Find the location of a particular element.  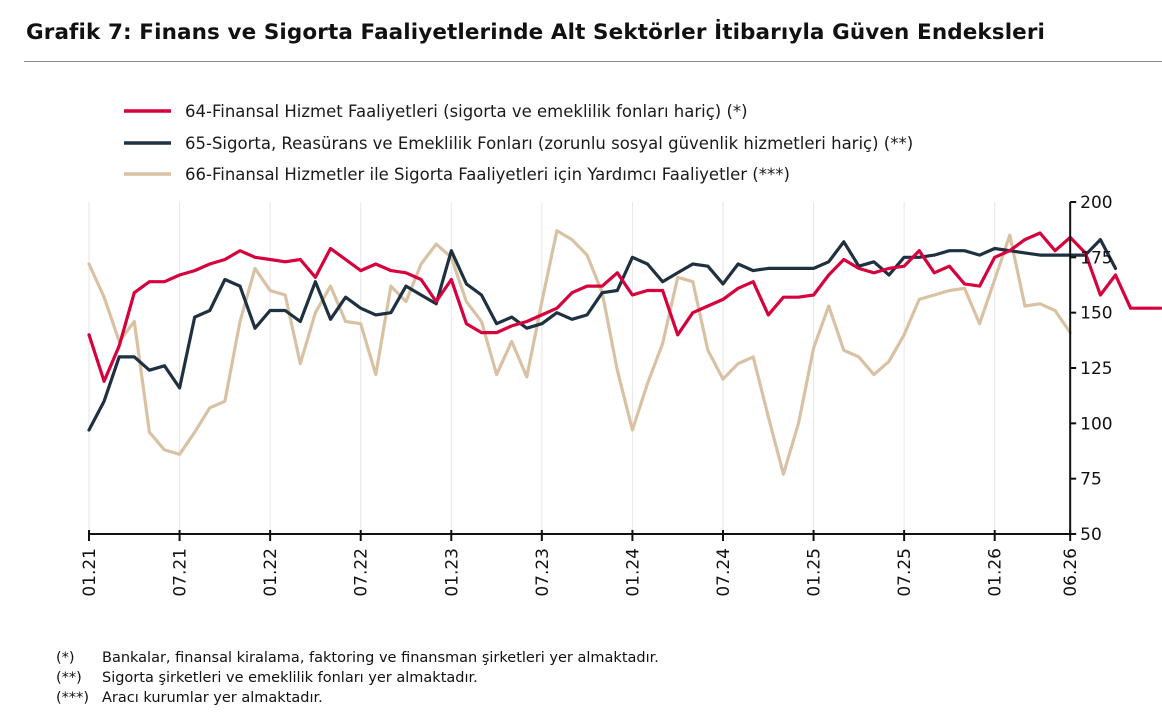

y-tick-label: 100 is located at coordinates (1096, 424).